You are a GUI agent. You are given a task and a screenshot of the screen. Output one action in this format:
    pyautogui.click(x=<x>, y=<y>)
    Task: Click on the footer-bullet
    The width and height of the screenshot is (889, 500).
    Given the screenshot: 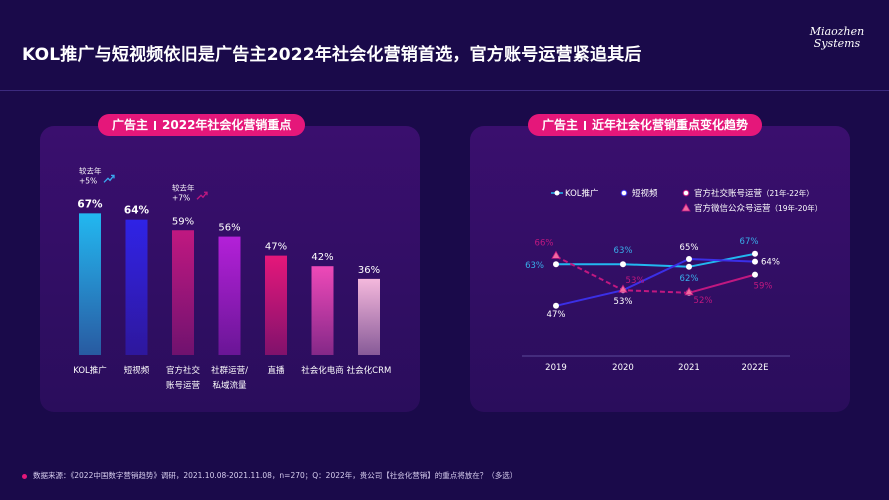 What is the action you would take?
    pyautogui.click(x=24, y=476)
    